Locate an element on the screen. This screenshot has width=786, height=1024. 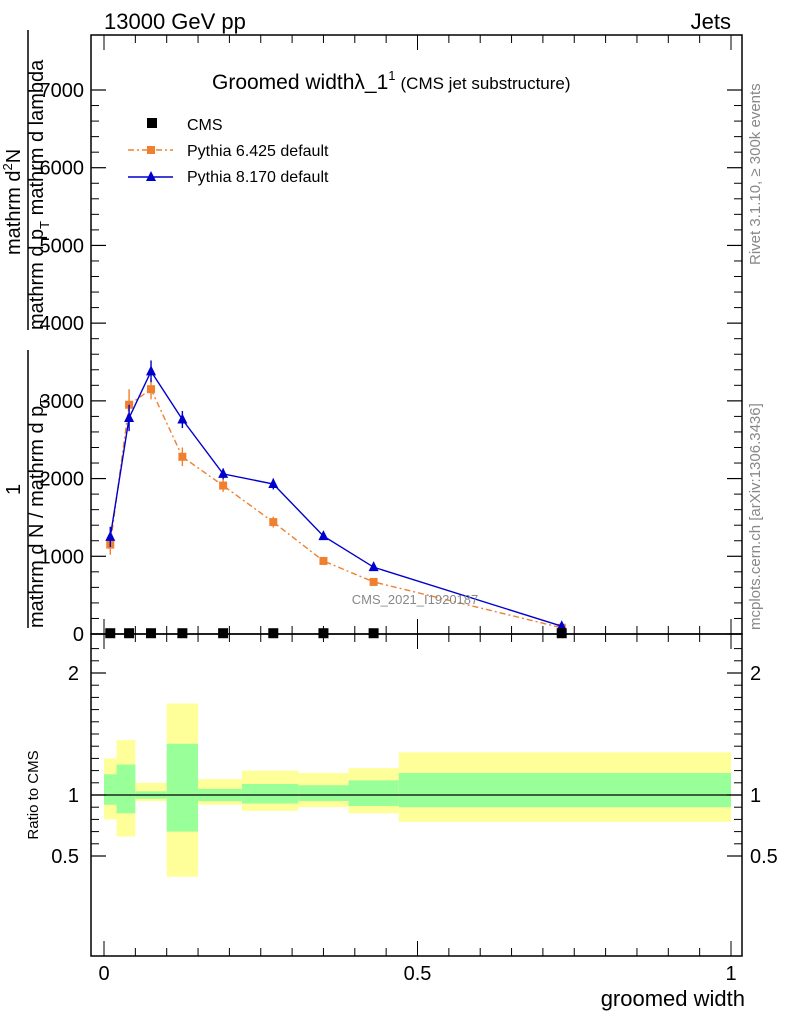
main-ytick-label: 5000 is located at coordinates (62, 246).